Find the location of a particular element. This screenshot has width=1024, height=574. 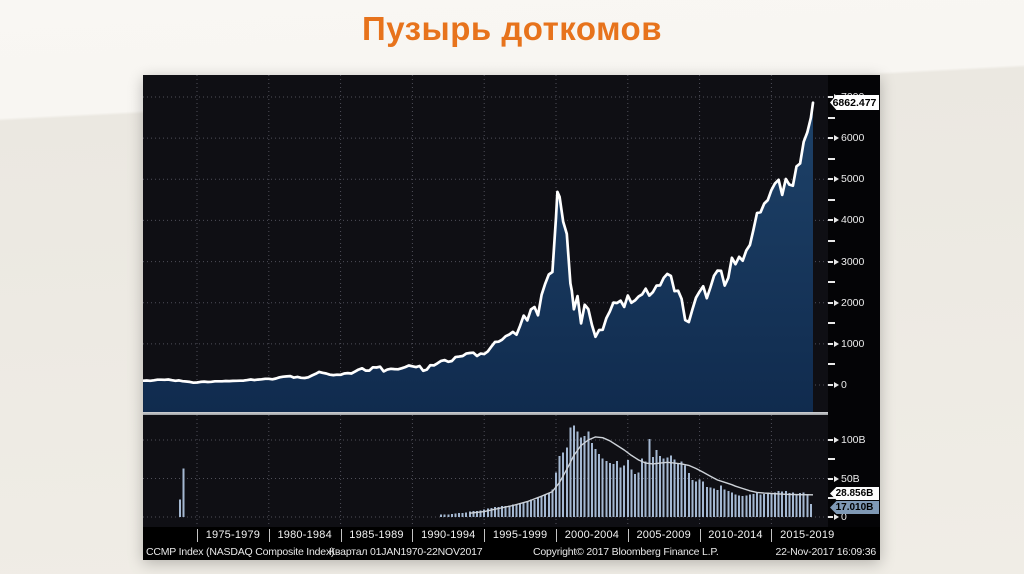

ticker-description: CCMP Index (NASDAQ Composite Index) is located at coordinates (240, 552).